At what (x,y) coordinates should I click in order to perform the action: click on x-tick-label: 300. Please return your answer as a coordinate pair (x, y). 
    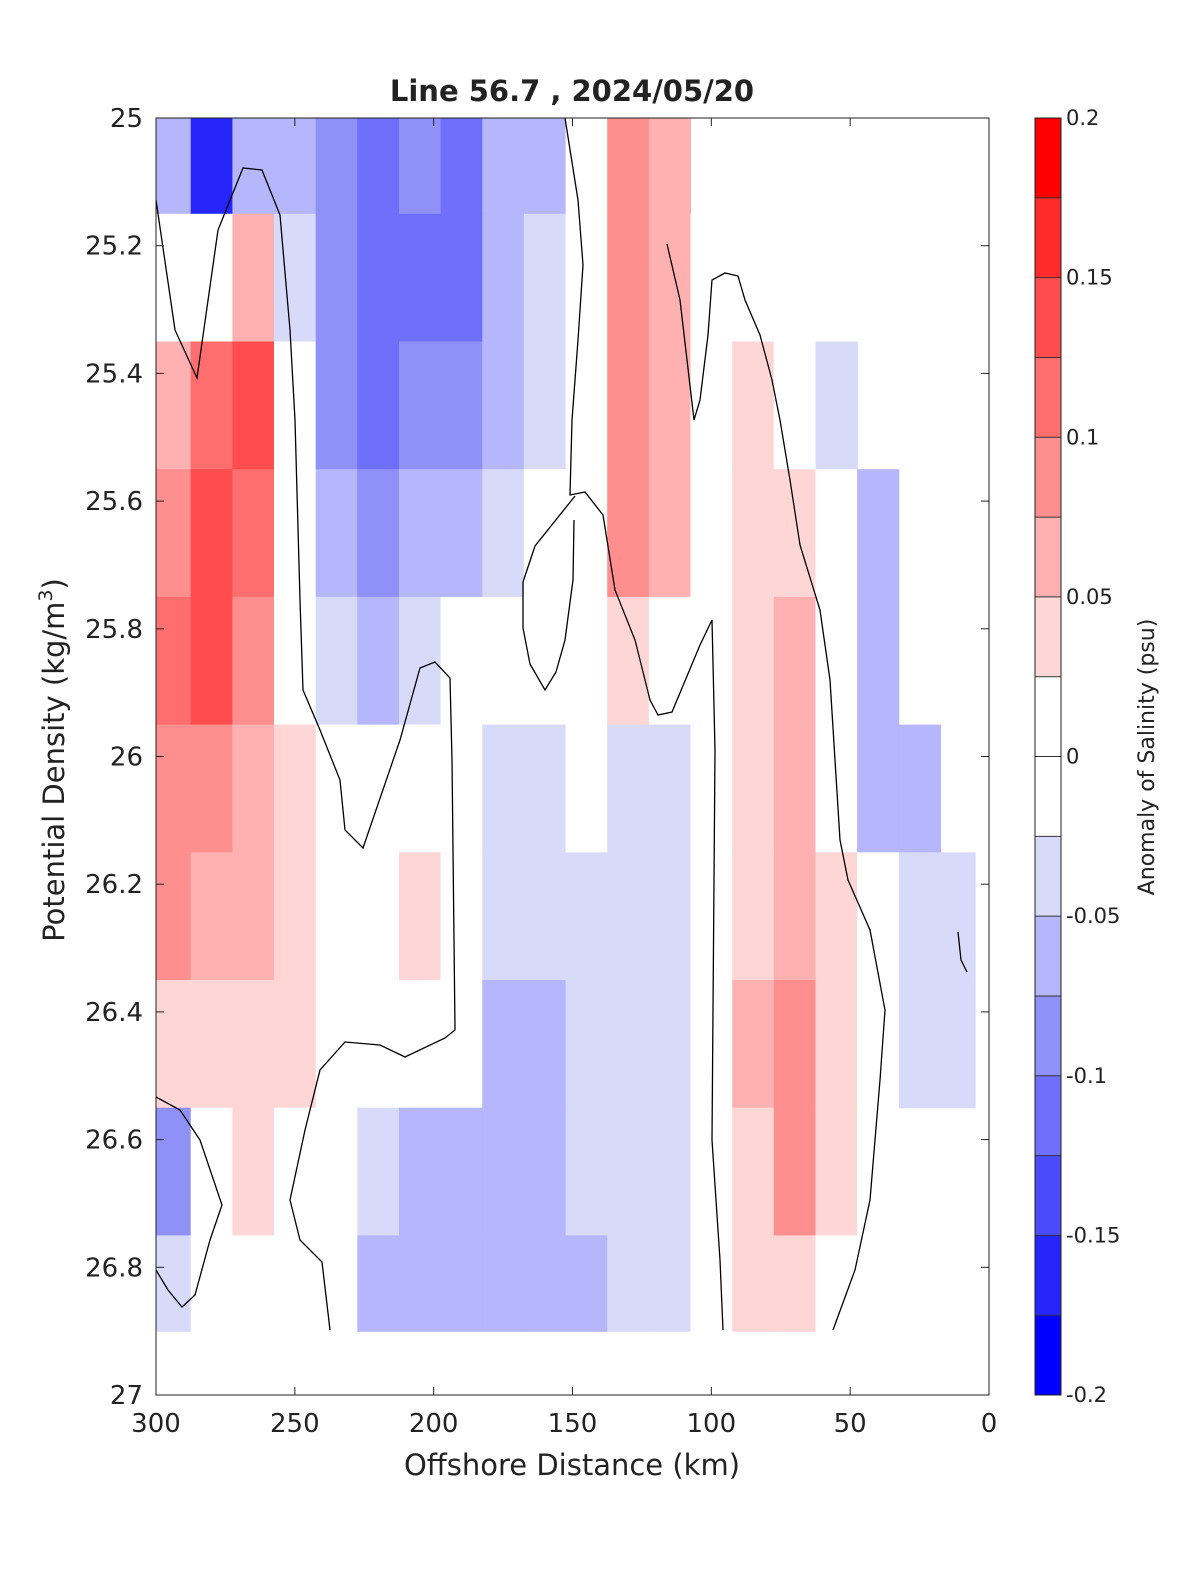
    Looking at the image, I should click on (156, 1424).